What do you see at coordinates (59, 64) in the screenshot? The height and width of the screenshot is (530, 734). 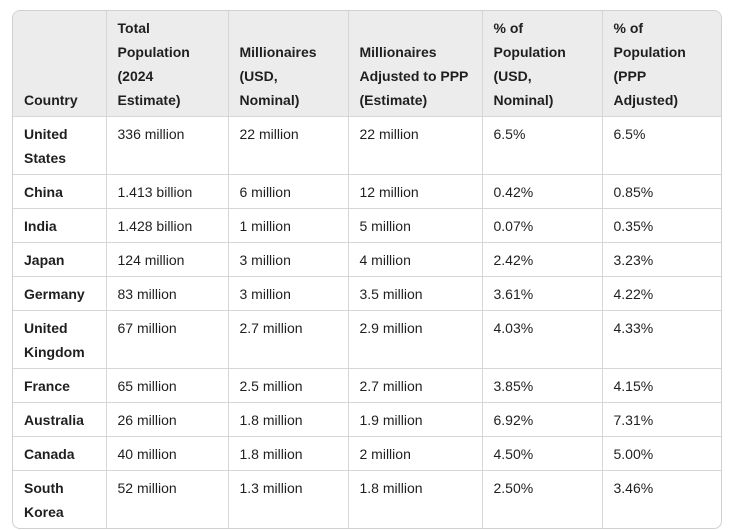 I see `header-cell: Country` at bounding box center [59, 64].